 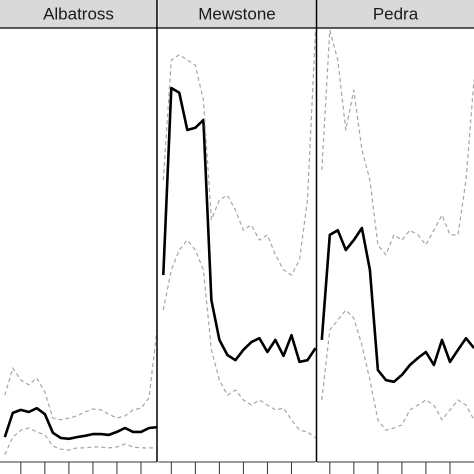 I want to click on strip-title: Mewstone, so click(x=236, y=13).